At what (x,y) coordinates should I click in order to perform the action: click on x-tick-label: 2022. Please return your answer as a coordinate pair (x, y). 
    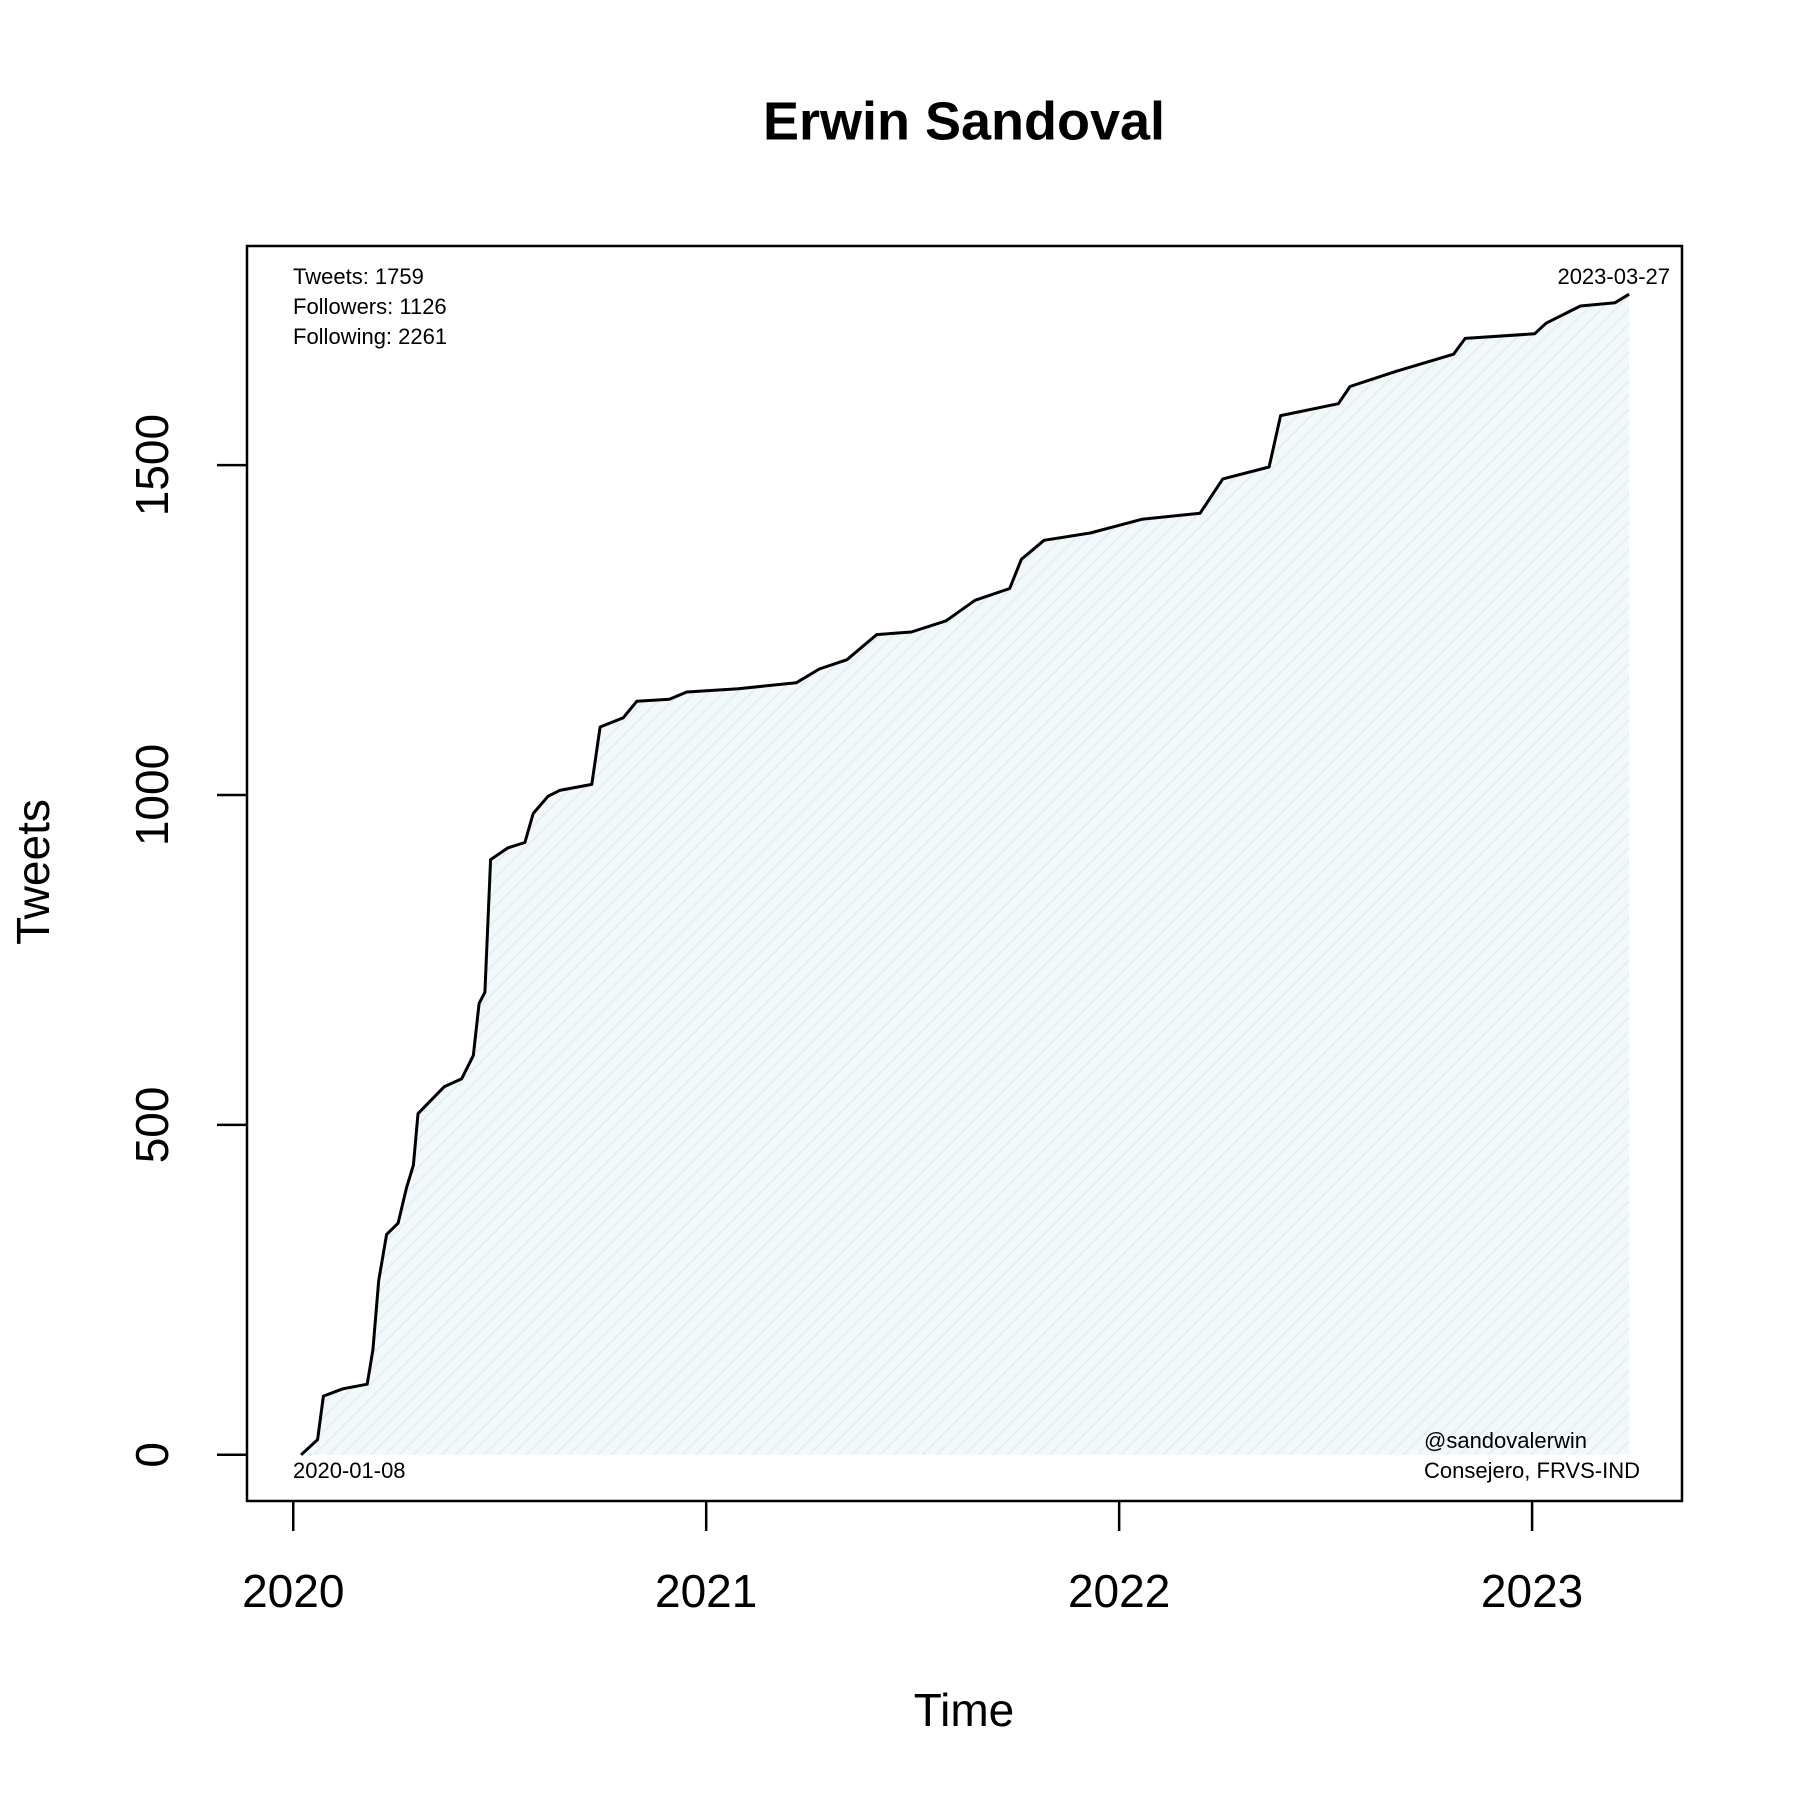
    Looking at the image, I should click on (1119, 1591).